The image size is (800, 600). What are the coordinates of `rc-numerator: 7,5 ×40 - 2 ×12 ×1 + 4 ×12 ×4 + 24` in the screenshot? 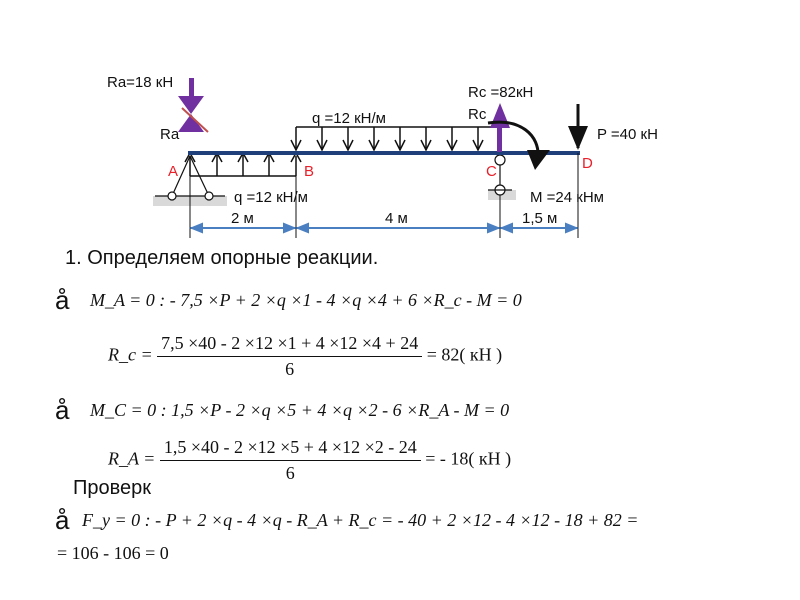 It's located at (290, 345).